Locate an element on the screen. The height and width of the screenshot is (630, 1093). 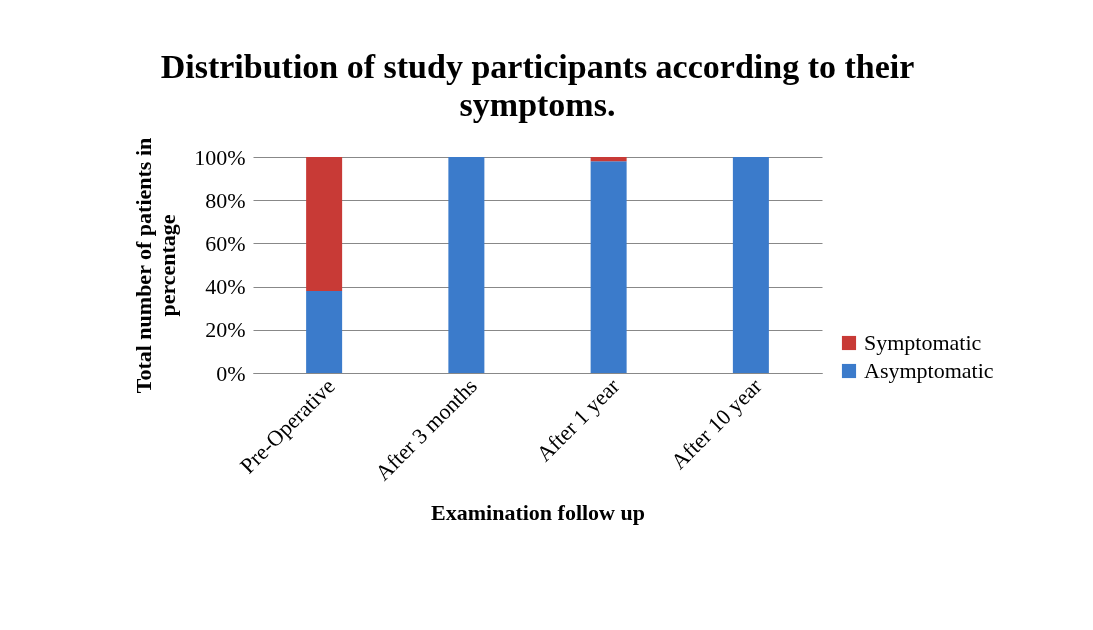
y-tick-label: 40% is located at coordinates (225, 287).